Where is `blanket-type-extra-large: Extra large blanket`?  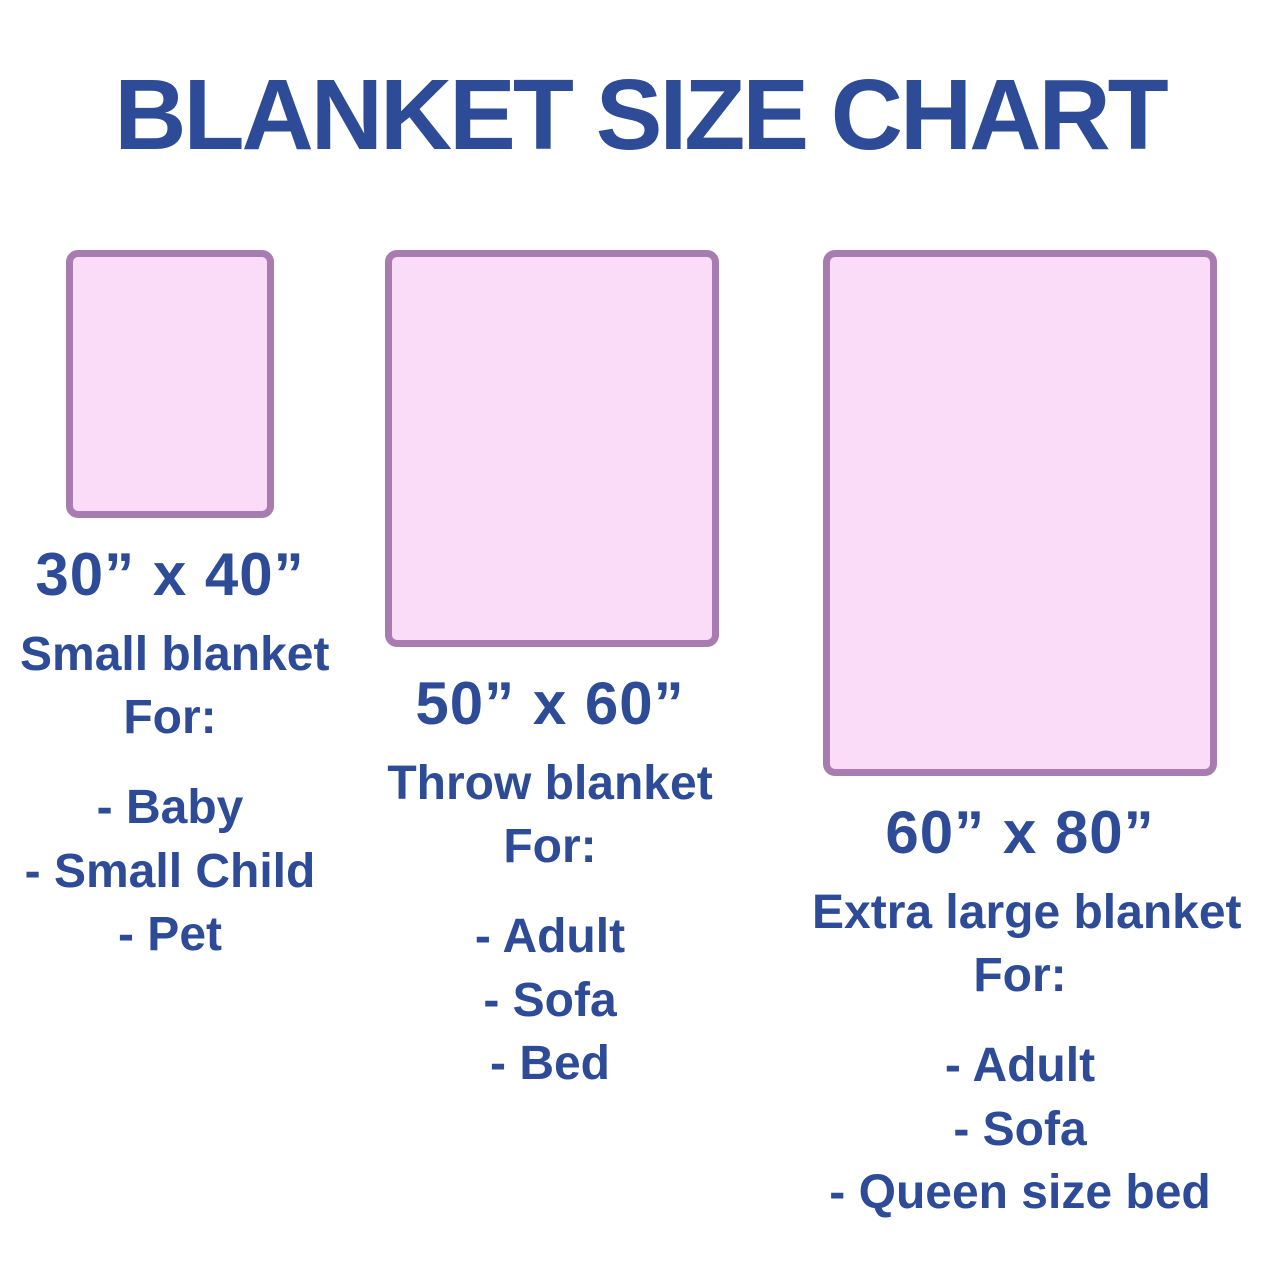
blanket-type-extra-large: Extra large blanket is located at coordinates (1027, 912).